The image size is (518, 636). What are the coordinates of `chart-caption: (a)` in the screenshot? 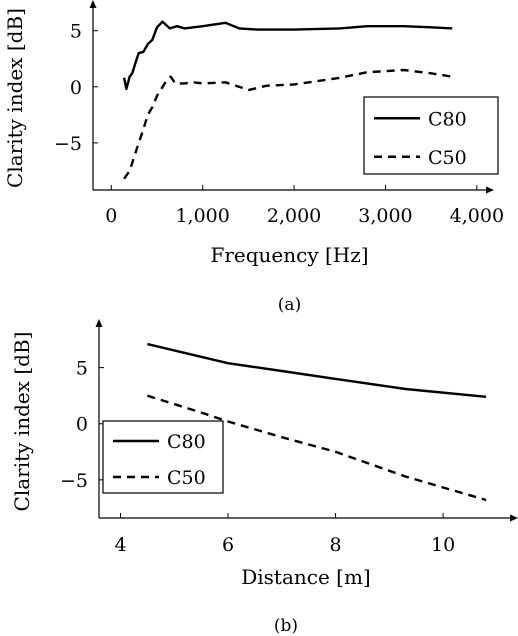 It's located at (289, 305).